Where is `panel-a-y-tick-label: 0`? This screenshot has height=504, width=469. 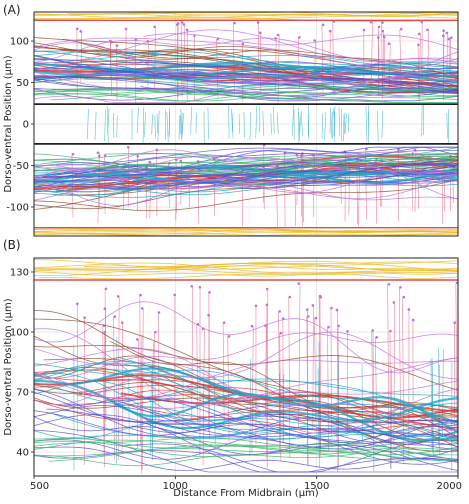
panel-a-y-tick-label: 0 is located at coordinates (26, 125).